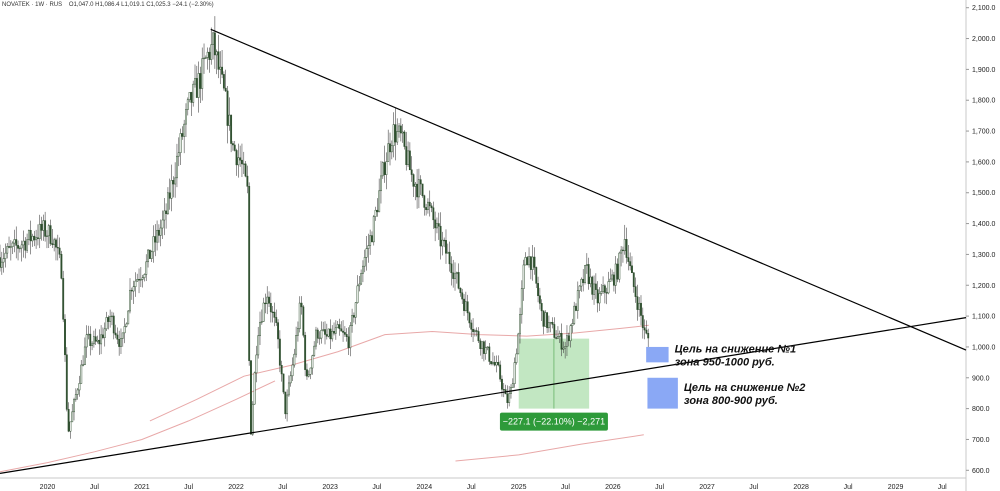 This screenshot has height=491, width=1000. Describe the element at coordinates (801, 487) in the screenshot. I see `time-tick-label: 2028` at that location.